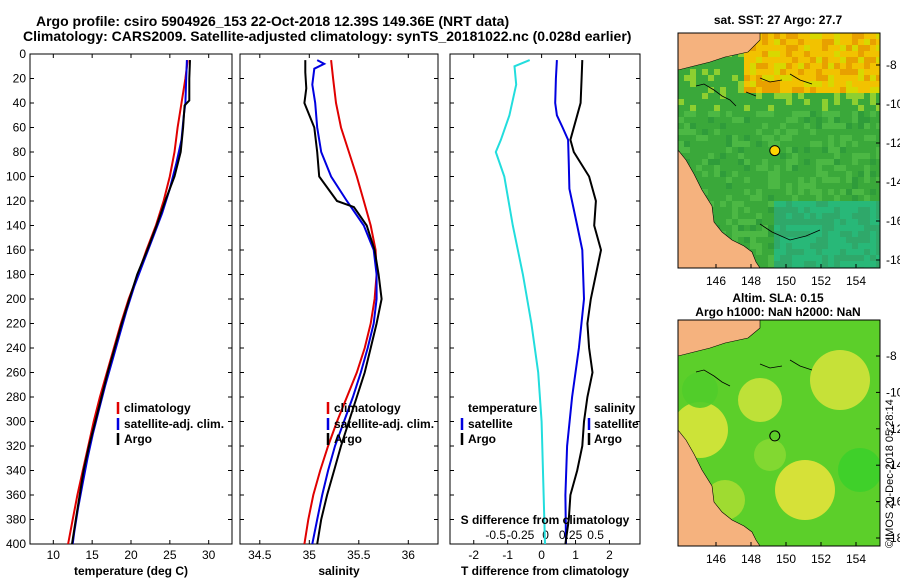 The width and height of the screenshot is (900, 580). Describe the element at coordinates (859, 470) in the screenshot. I see `sla-anomaly` at that location.